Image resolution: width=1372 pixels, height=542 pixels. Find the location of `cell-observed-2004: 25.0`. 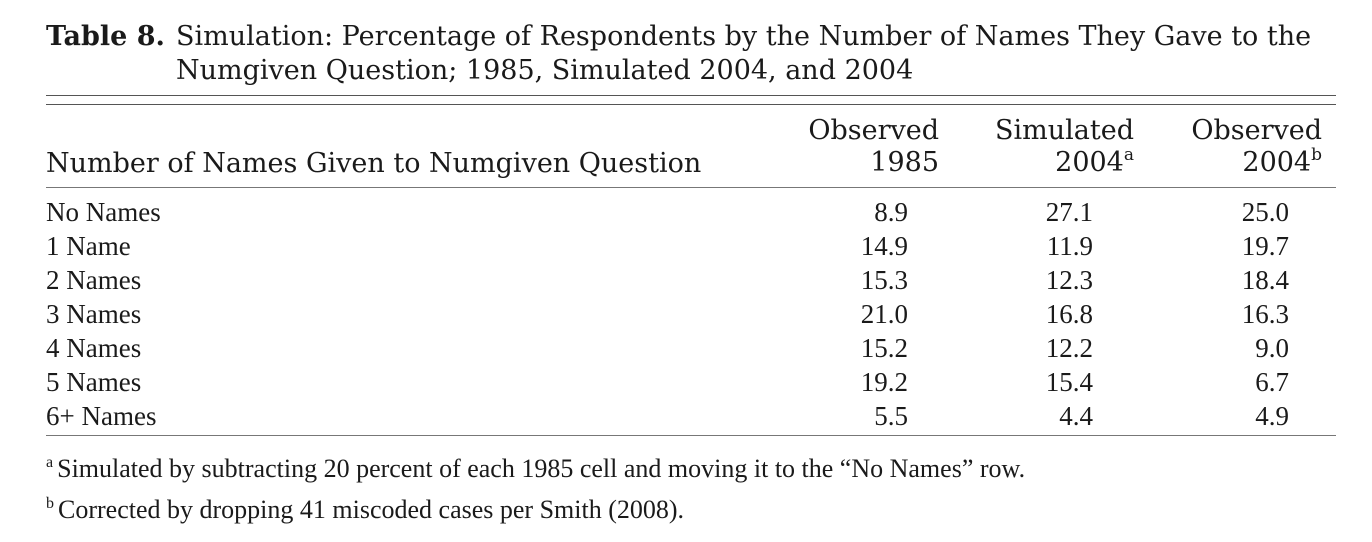

cell-observed-2004: 25.0 is located at coordinates (1265, 212).